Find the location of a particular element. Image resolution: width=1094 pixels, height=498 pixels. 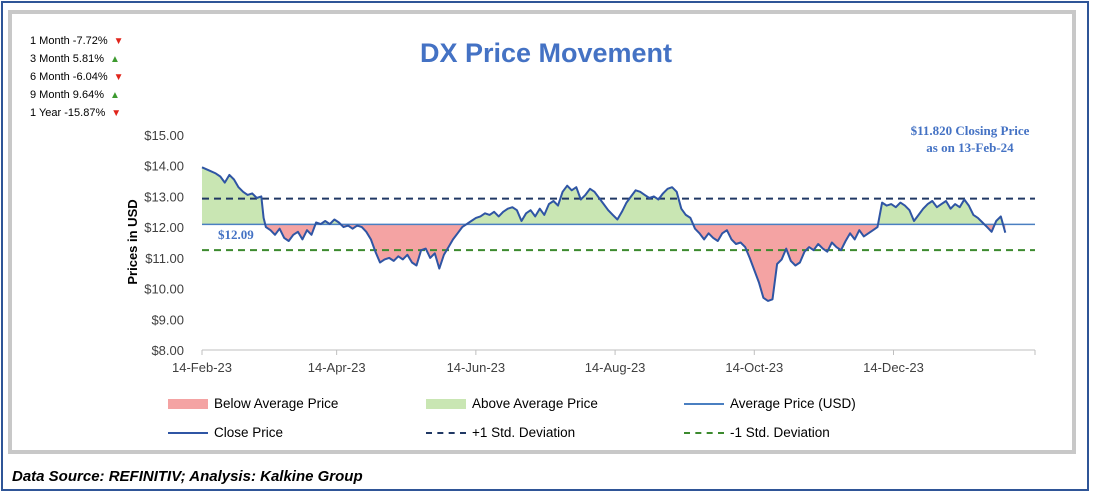

x-tick-label: 14-Oct-23 is located at coordinates (754, 367).